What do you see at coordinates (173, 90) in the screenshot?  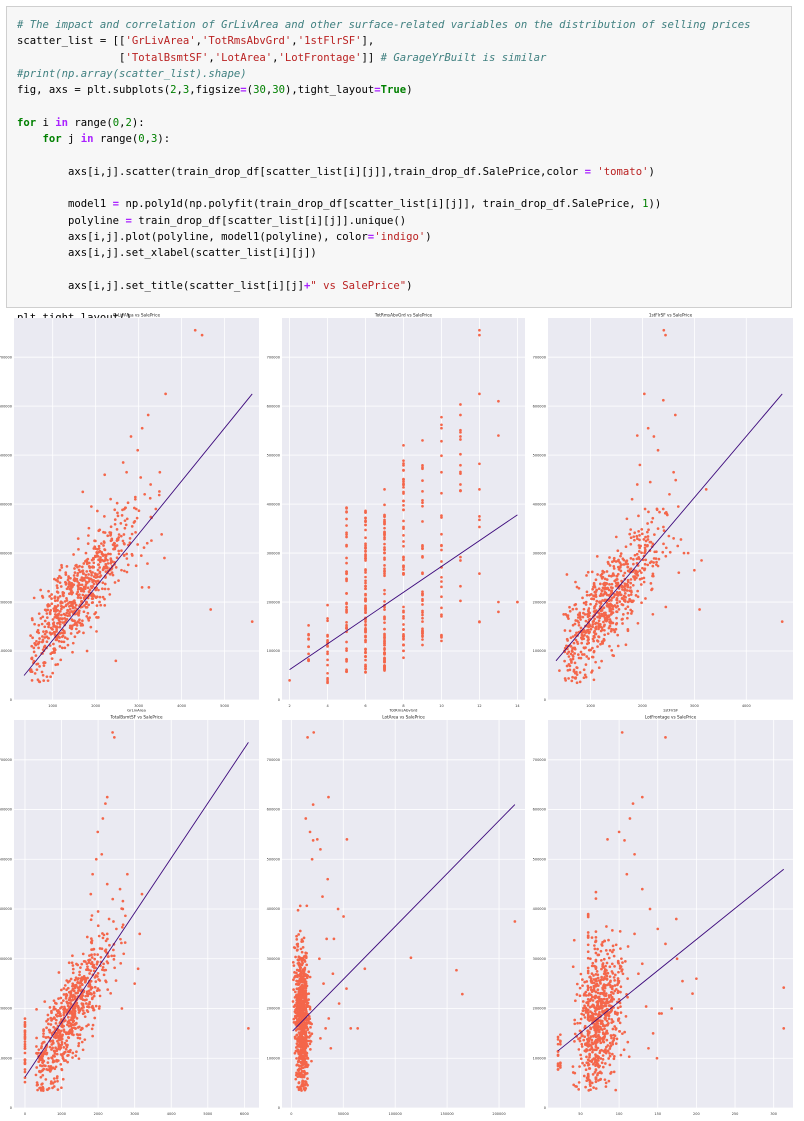 I see `code-token: 2` at bounding box center [173, 90].